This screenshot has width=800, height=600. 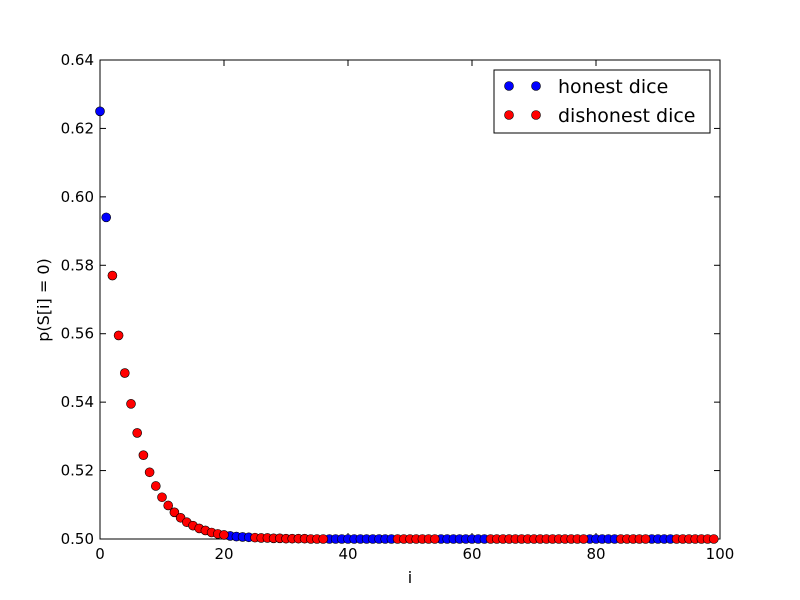 I want to click on x-tick-label: 60, so click(x=471, y=554).